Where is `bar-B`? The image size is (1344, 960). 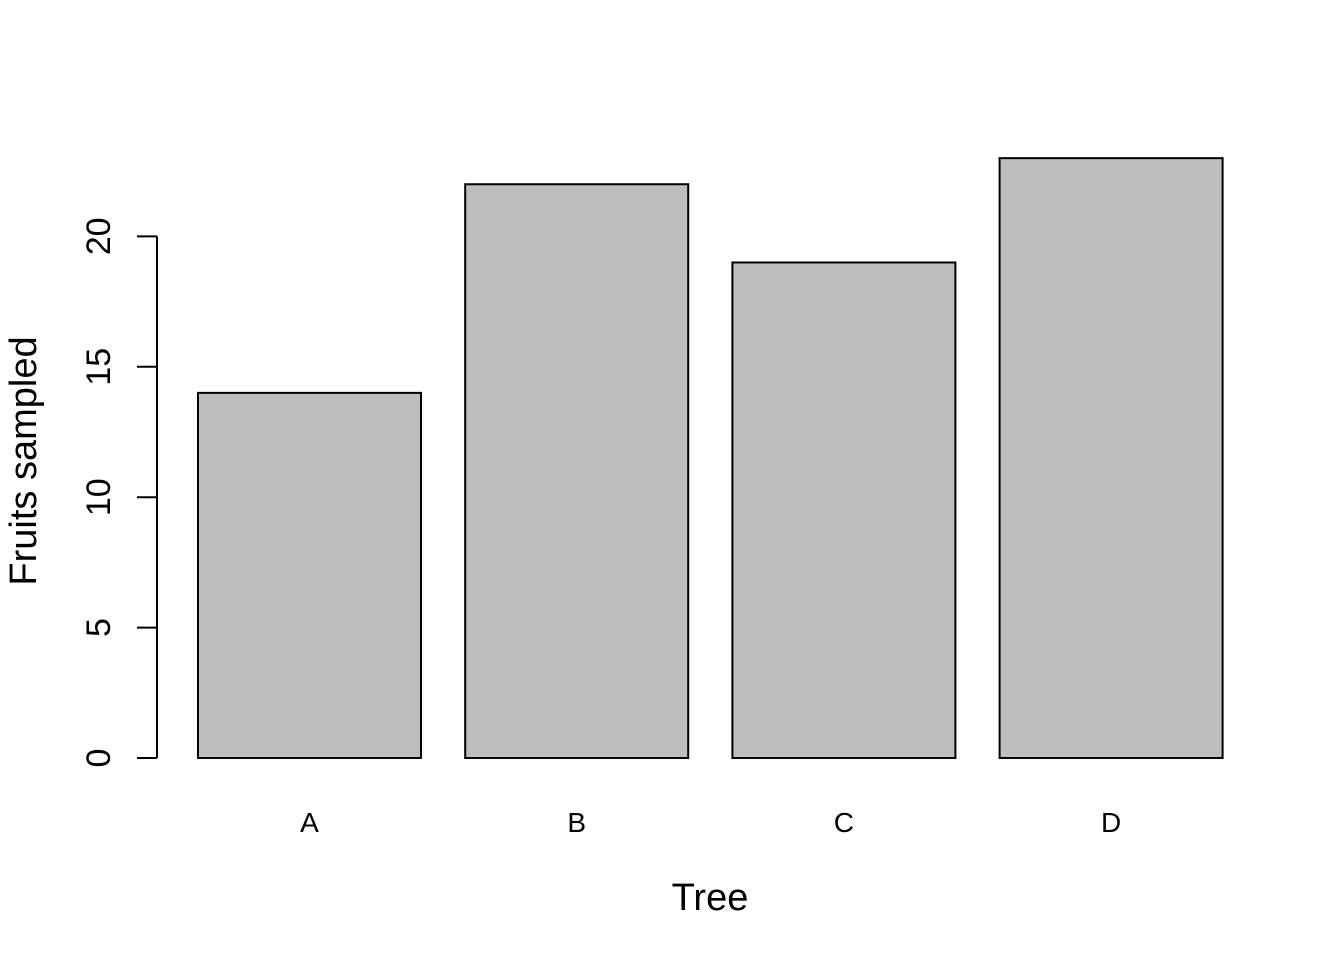 bar-B is located at coordinates (577, 471).